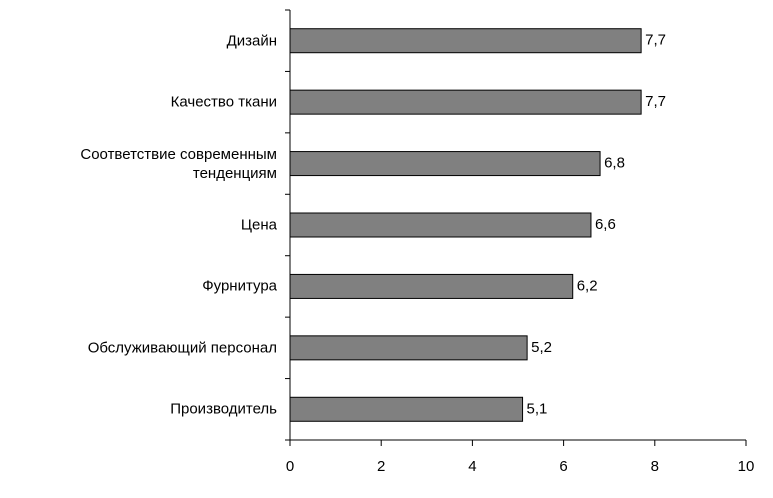 The height and width of the screenshot is (498, 773). What do you see at coordinates (182, 348) in the screenshot?
I see `y-tick-label: Обслуживающий персонал` at bounding box center [182, 348].